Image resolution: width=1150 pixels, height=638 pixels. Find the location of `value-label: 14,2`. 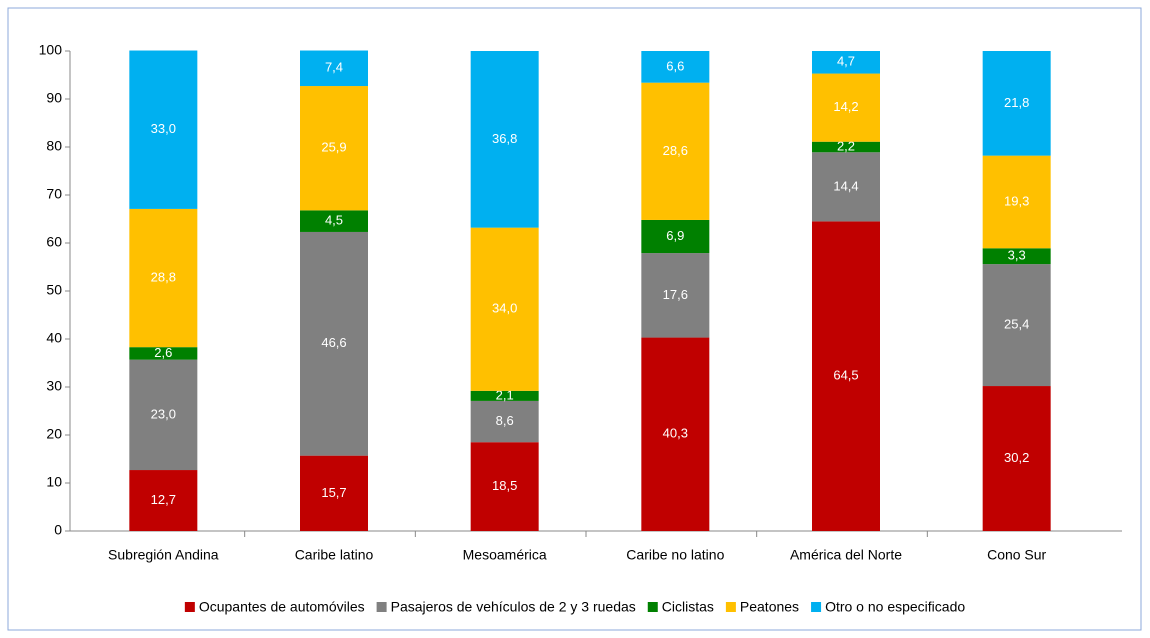

value-label: 14,2 is located at coordinates (845, 106).